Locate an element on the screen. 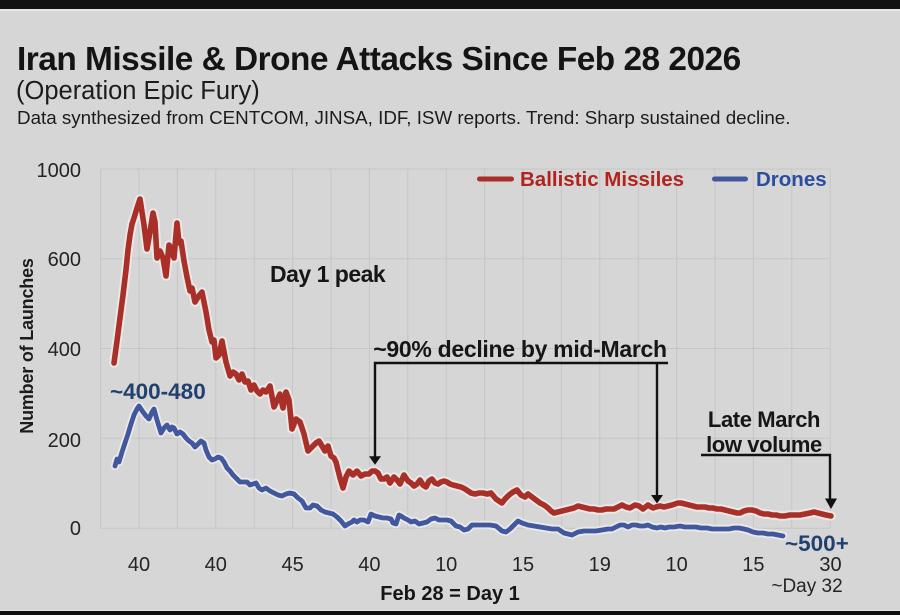 This screenshot has height=615, width=900. svg-text: low volume is located at coordinates (764, 444).